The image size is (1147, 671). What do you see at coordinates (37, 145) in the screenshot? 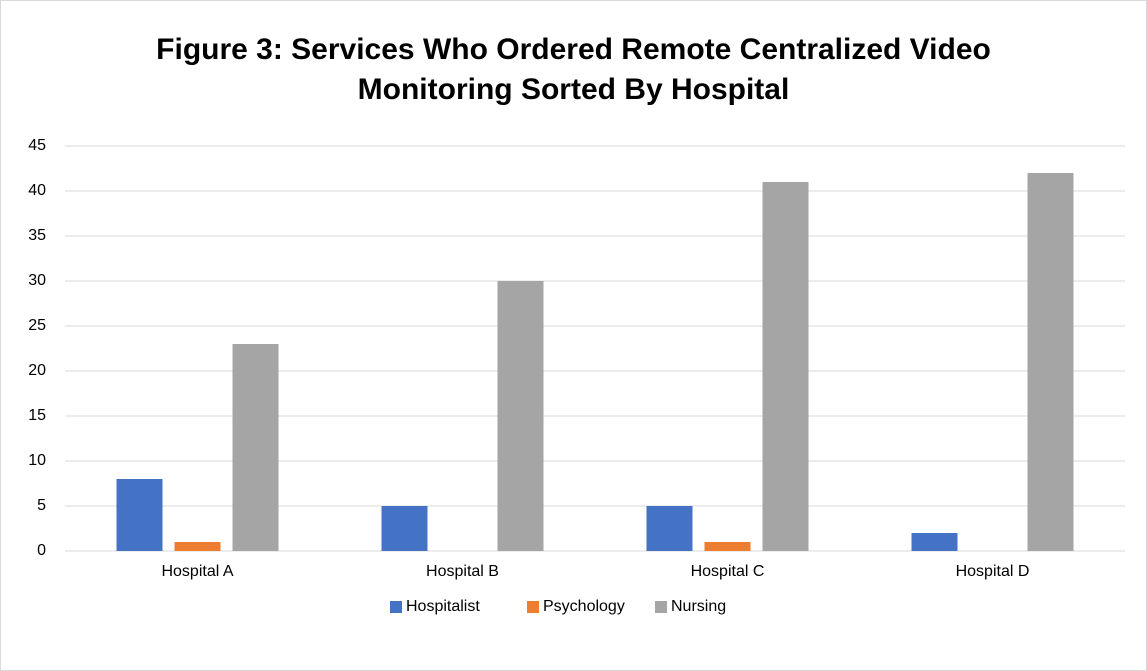
I see `y-tick-label: 45` at bounding box center [37, 145].